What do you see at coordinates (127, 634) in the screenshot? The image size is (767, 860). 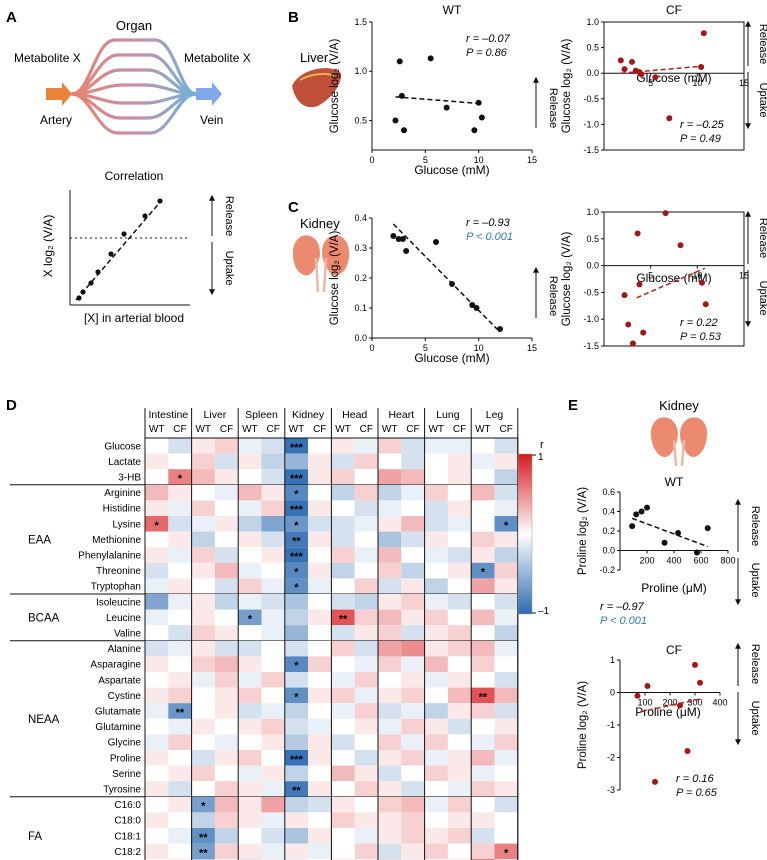 I see `row-label: Valine` at bounding box center [127, 634].